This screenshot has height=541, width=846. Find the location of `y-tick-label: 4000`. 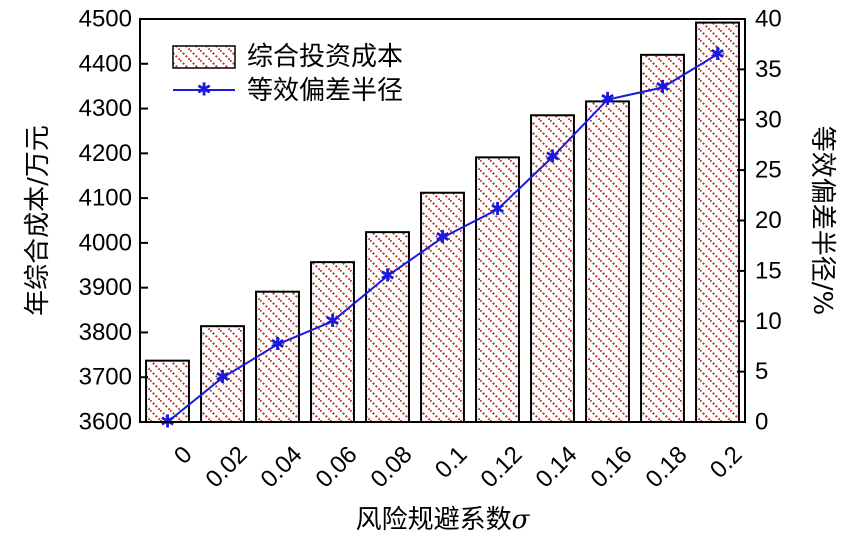

y-tick-label: 4000 is located at coordinates (105, 242).